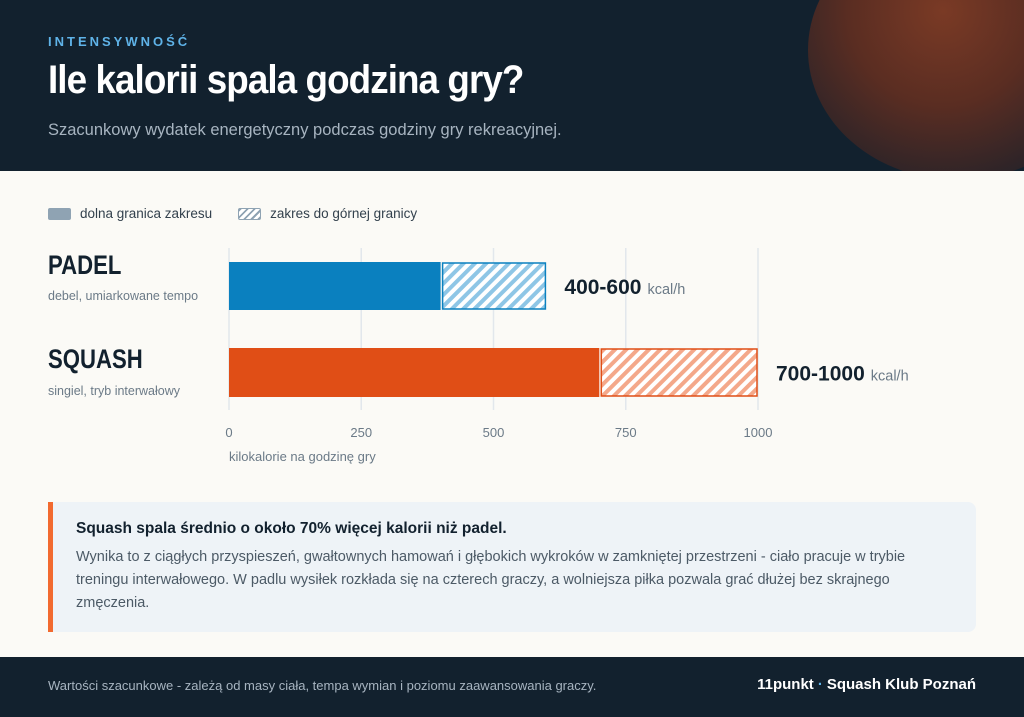 This screenshot has width=1024, height=717. Describe the element at coordinates (493, 329) in the screenshot. I see `bars` at that location.